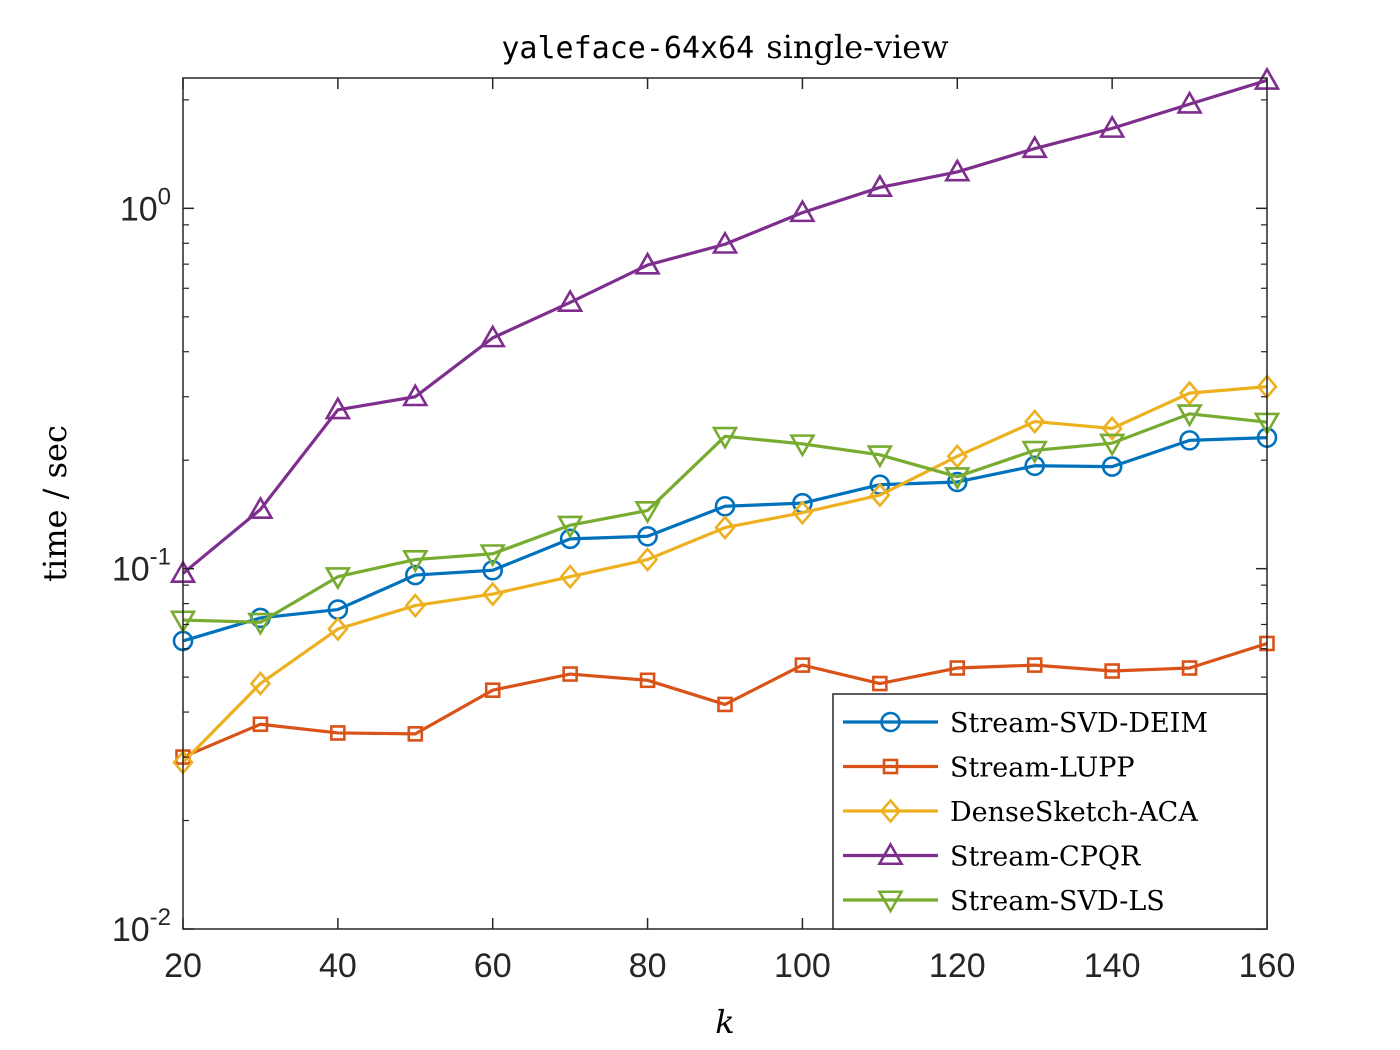 This screenshot has width=1400, height=1050. I want to click on series-line-stream-lupp, so click(725, 700).